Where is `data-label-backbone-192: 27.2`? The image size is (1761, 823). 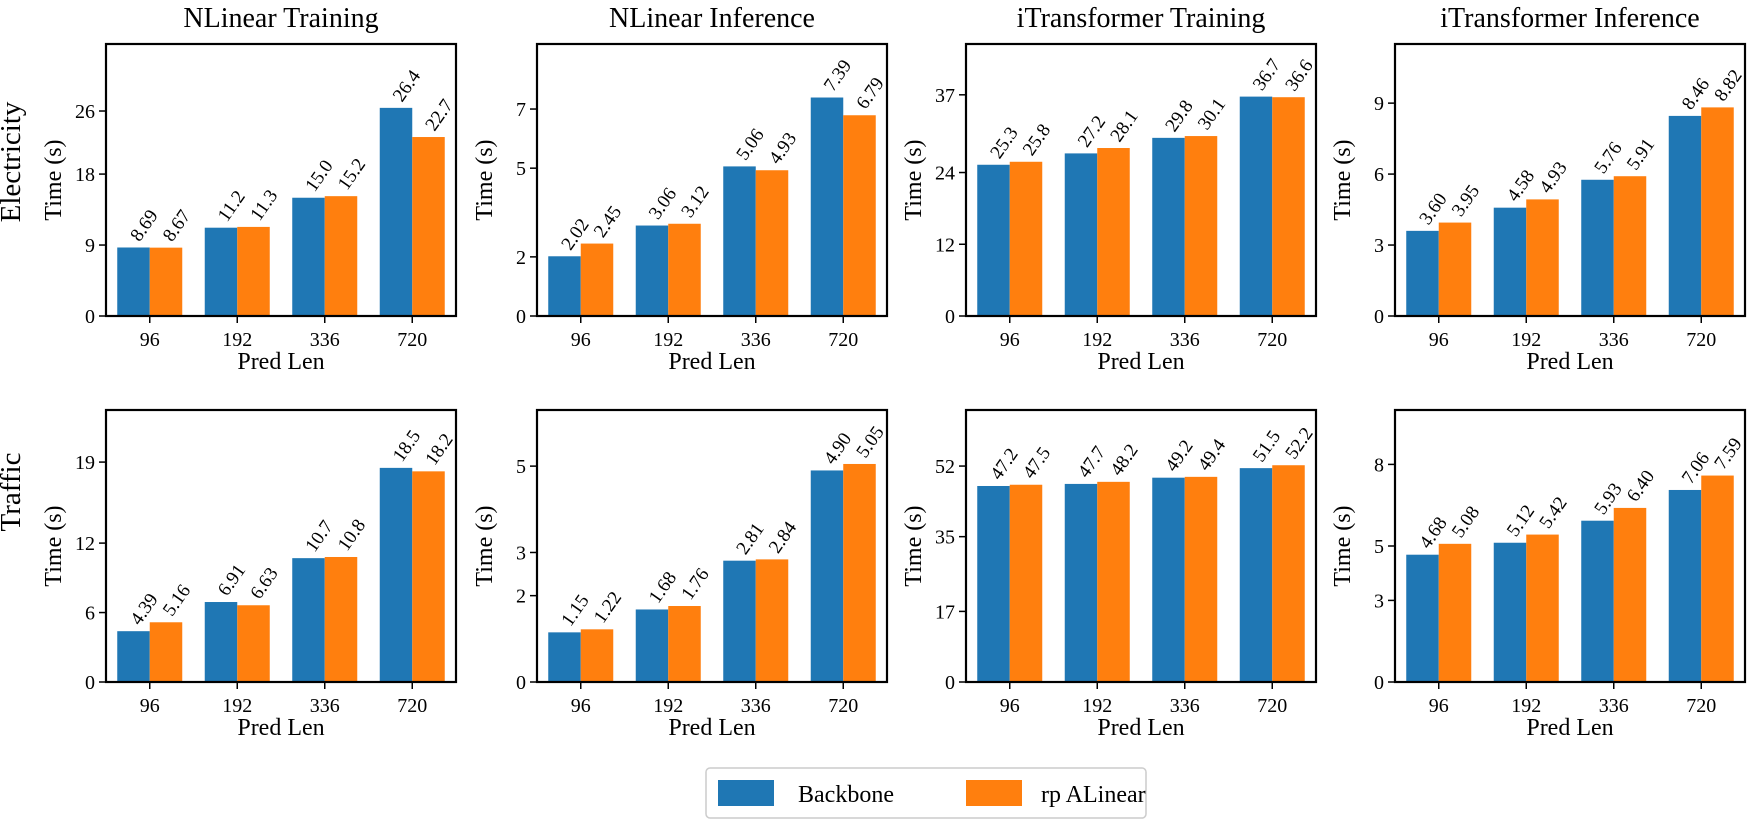
data-label-backbone-192: 27.2 is located at coordinates (1092, 131).